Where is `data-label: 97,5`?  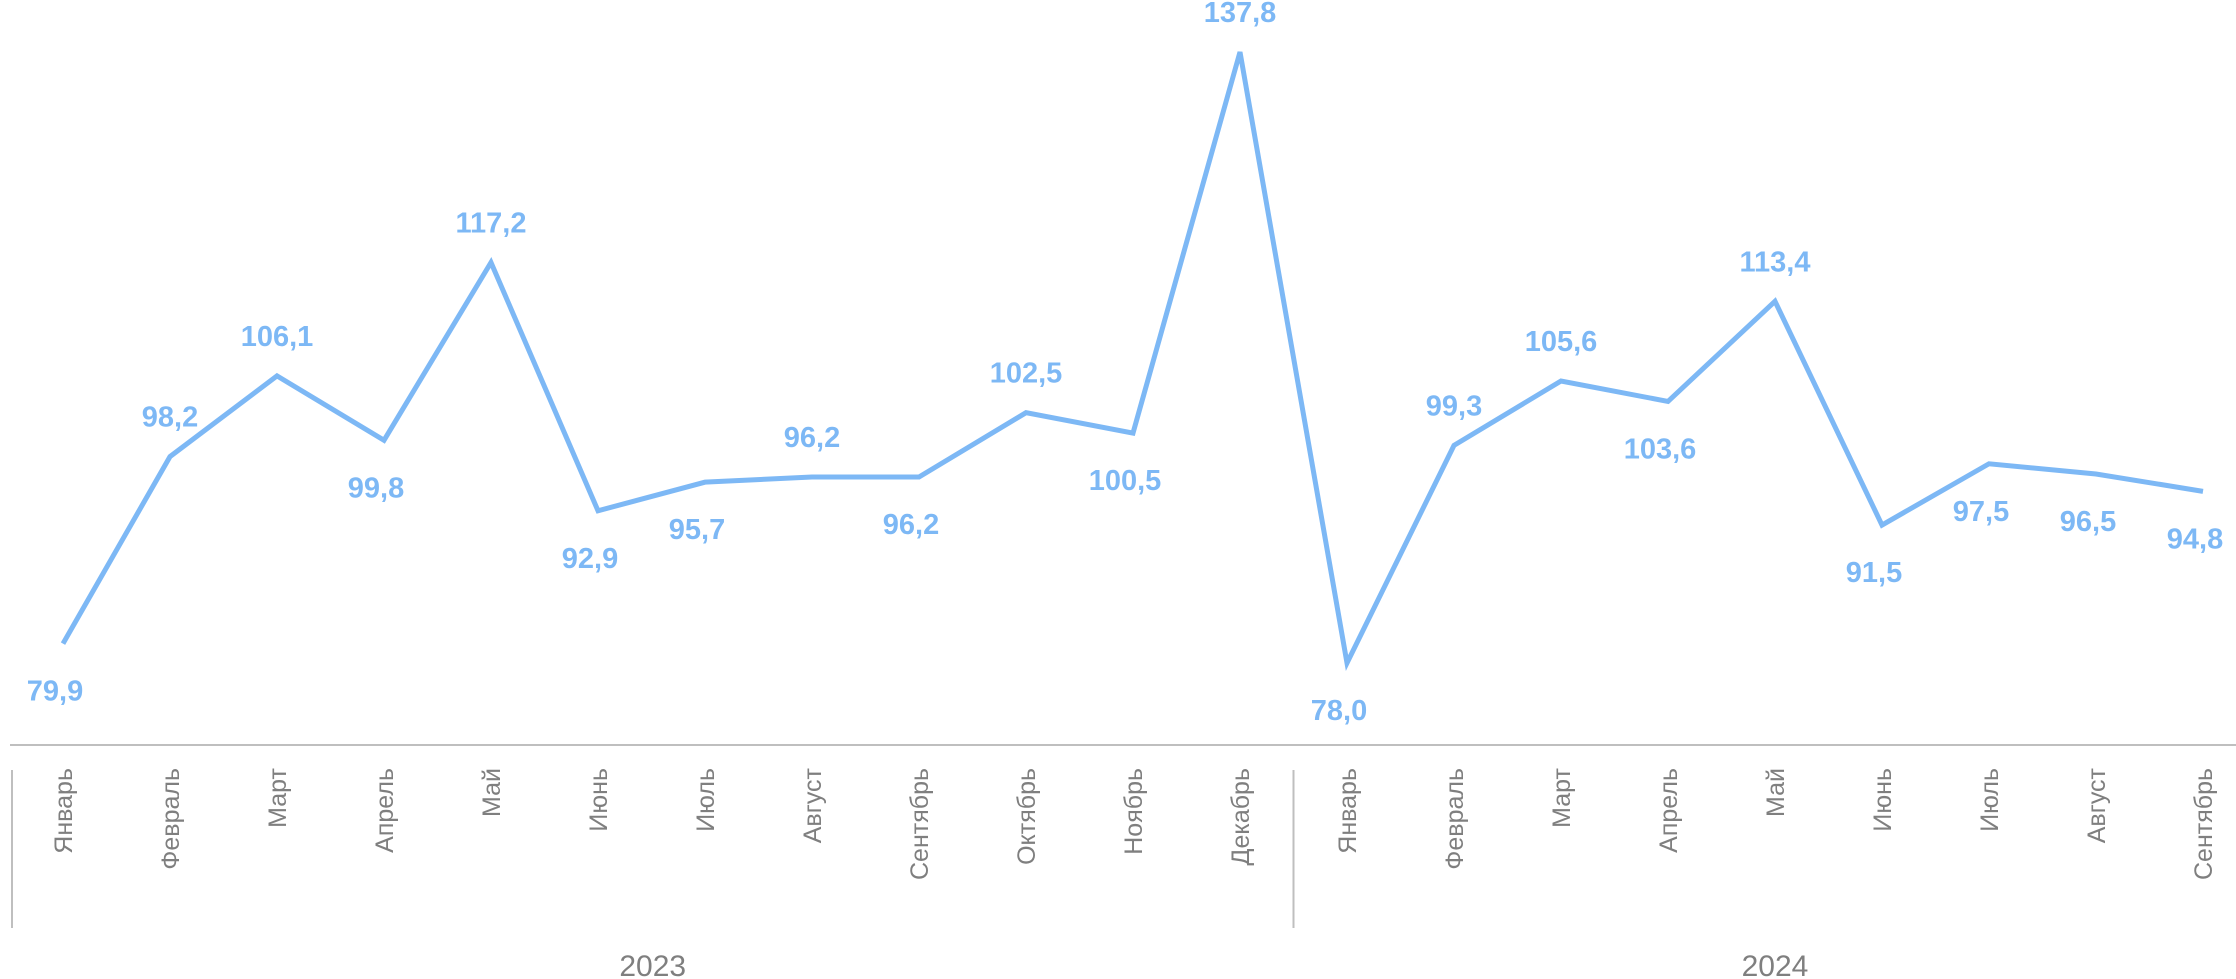
data-label: 97,5 is located at coordinates (1981, 512).